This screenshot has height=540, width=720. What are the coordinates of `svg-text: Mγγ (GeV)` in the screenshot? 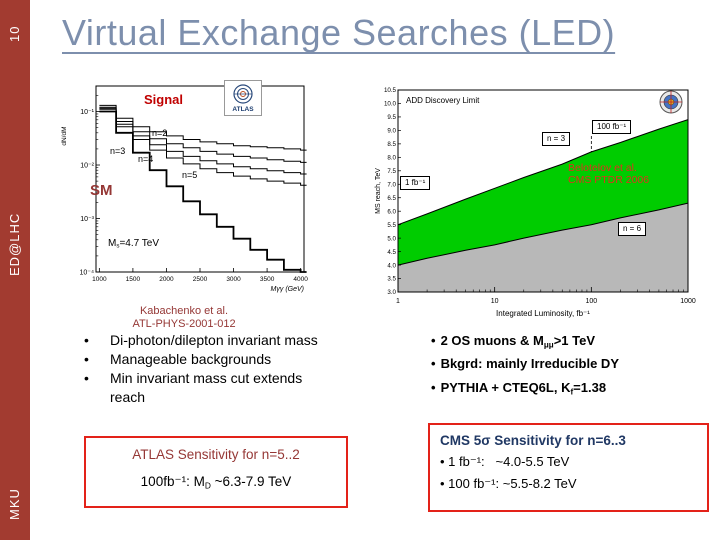 It's located at (287, 289).